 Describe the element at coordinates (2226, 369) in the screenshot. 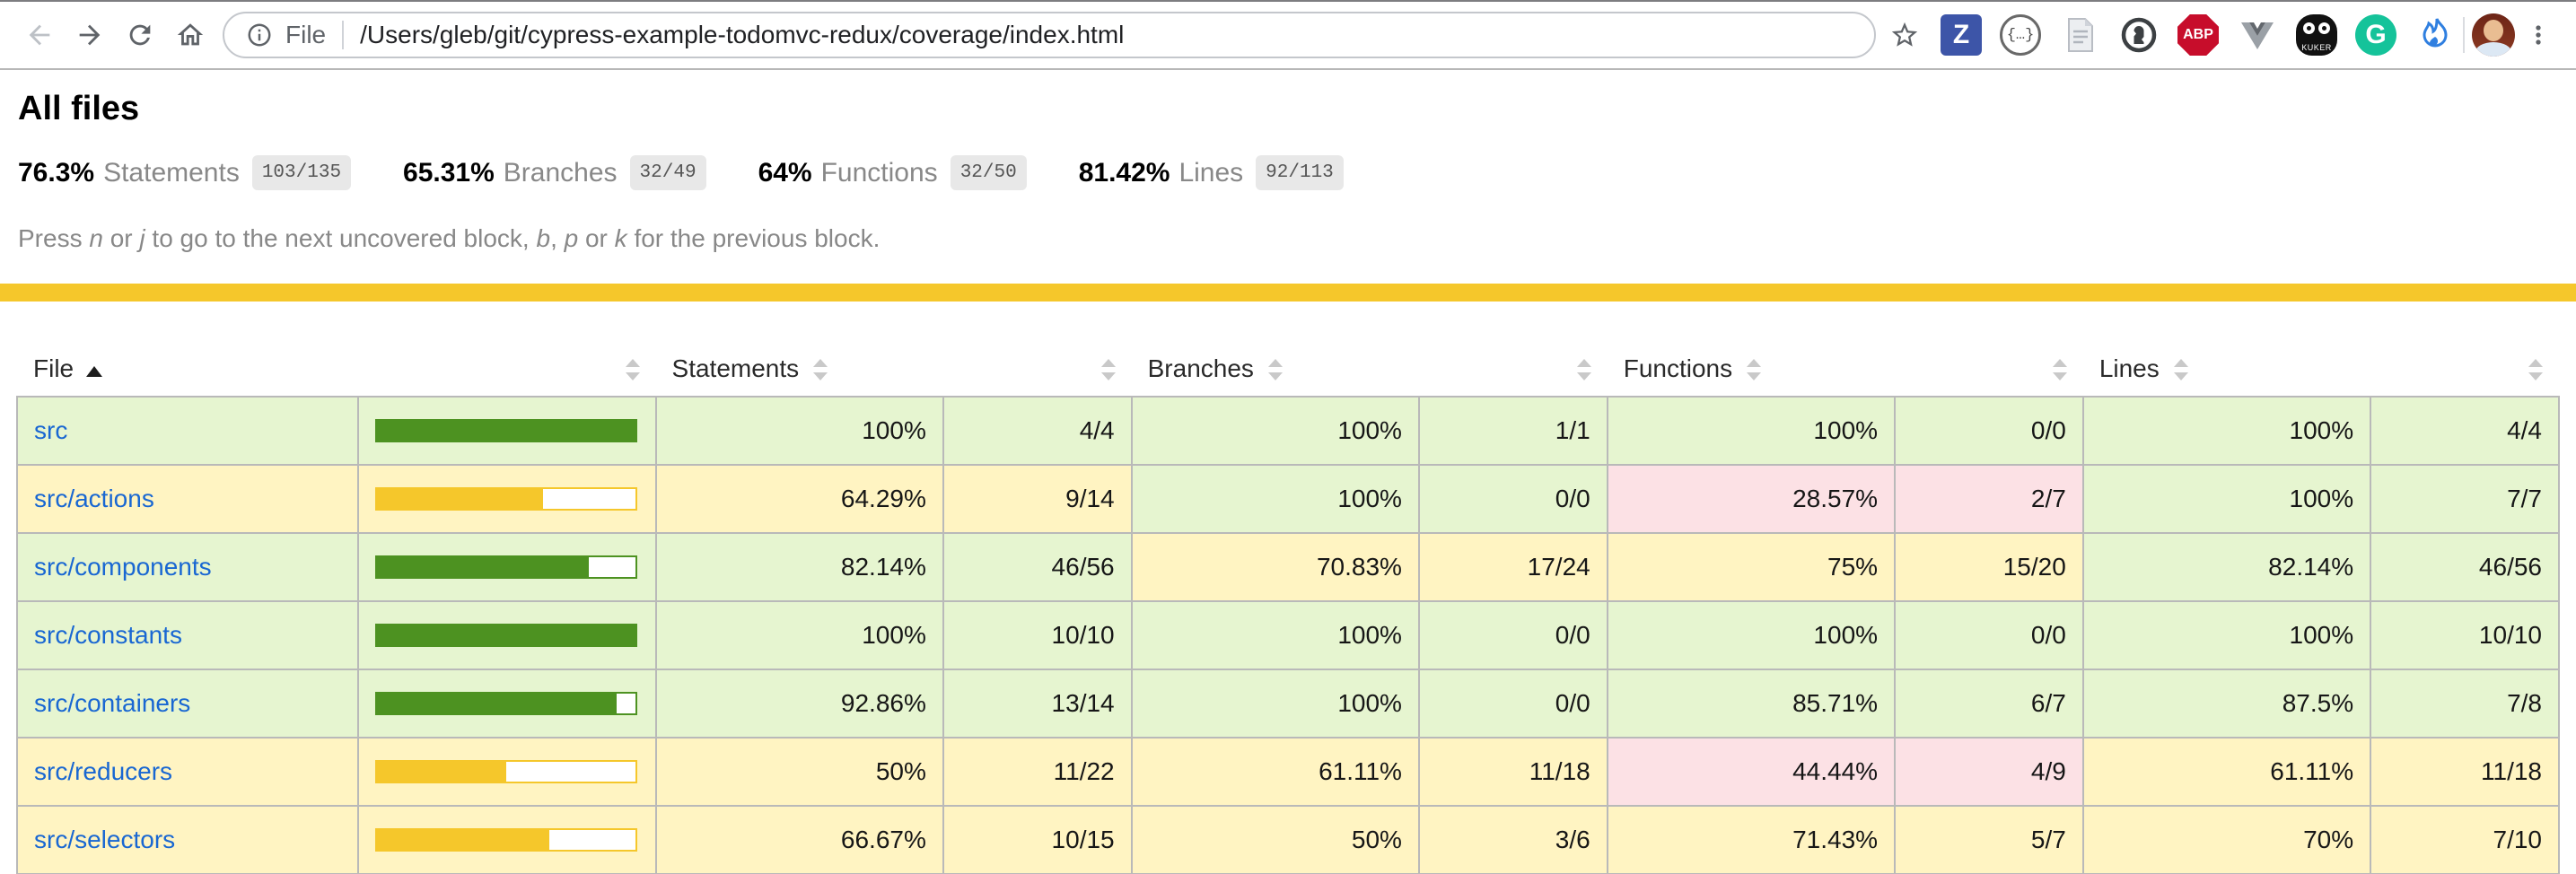

I see `column-header-lines: Lines` at that location.